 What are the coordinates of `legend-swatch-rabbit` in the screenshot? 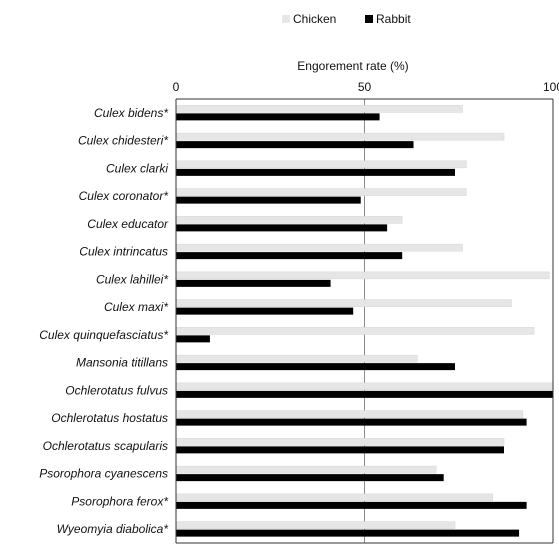 It's located at (369, 19).